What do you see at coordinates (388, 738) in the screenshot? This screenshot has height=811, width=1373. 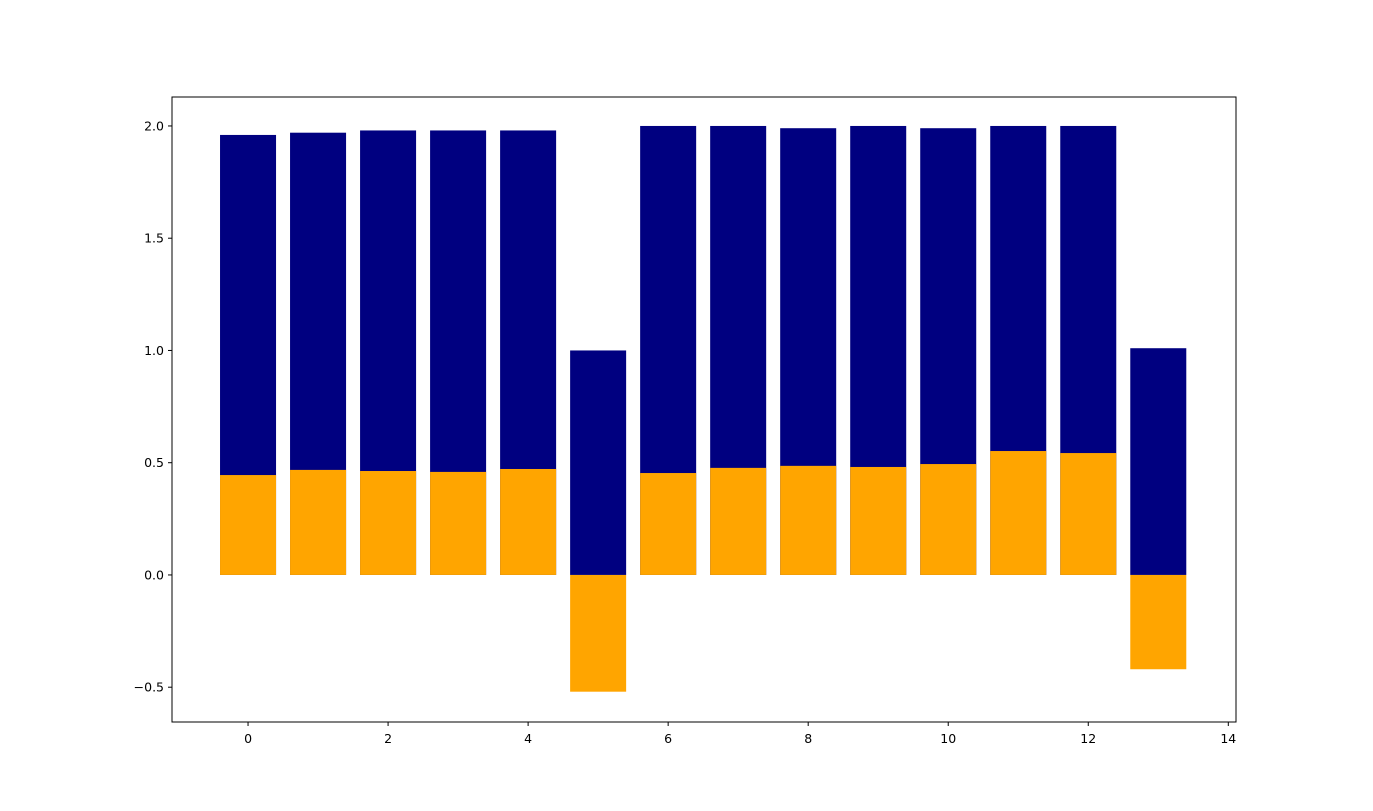 I see `x-tick-label: 2` at bounding box center [388, 738].